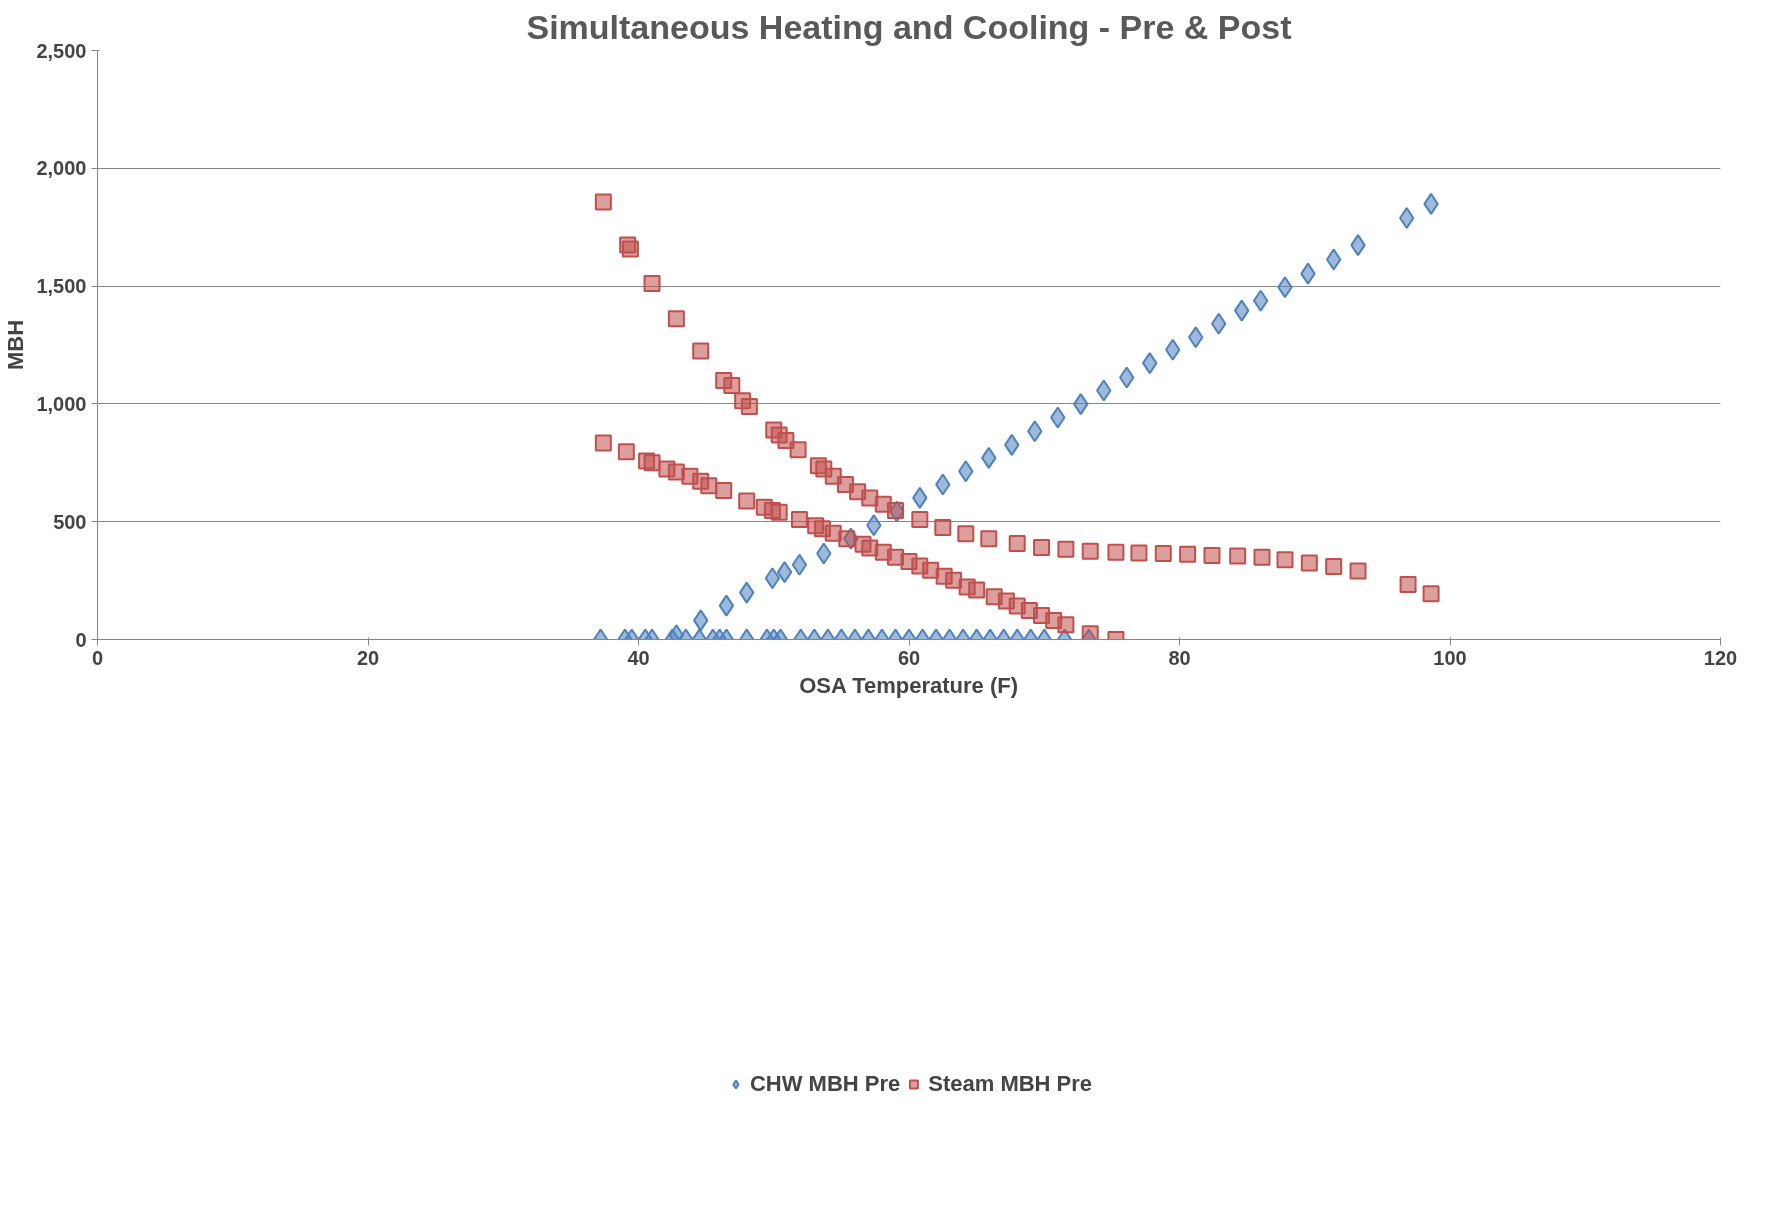 Image resolution: width=1776 pixels, height=1232 pixels. Describe the element at coordinates (61, 403) in the screenshot. I see `y-tick-label: 1,000` at that location.